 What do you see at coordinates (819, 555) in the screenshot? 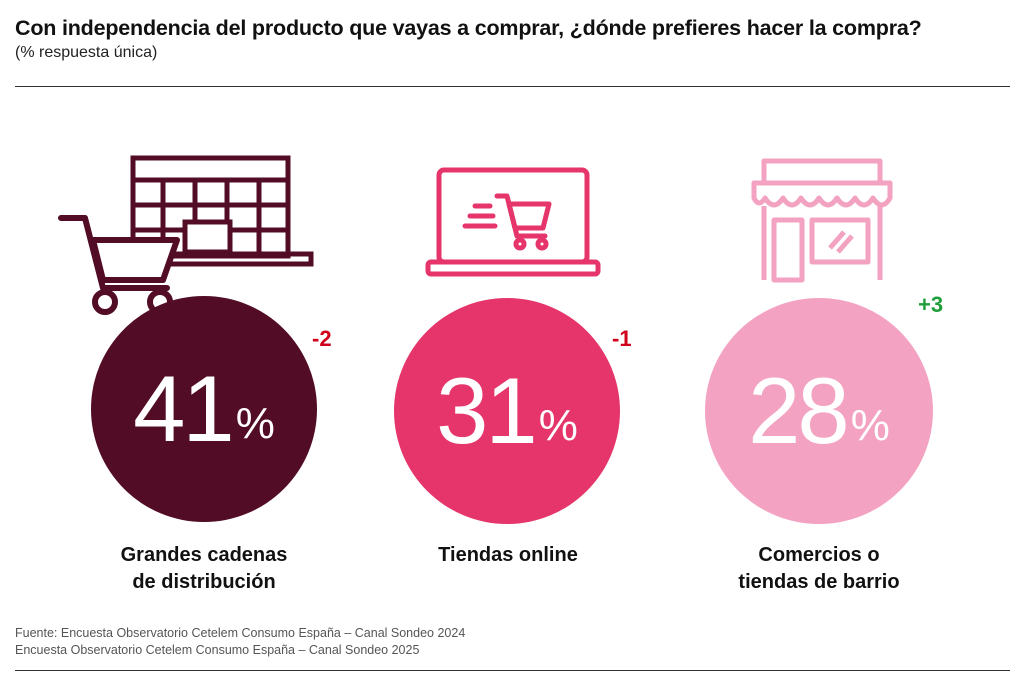
I see `label-comercios-barrio-line1: Comercios o` at bounding box center [819, 555].